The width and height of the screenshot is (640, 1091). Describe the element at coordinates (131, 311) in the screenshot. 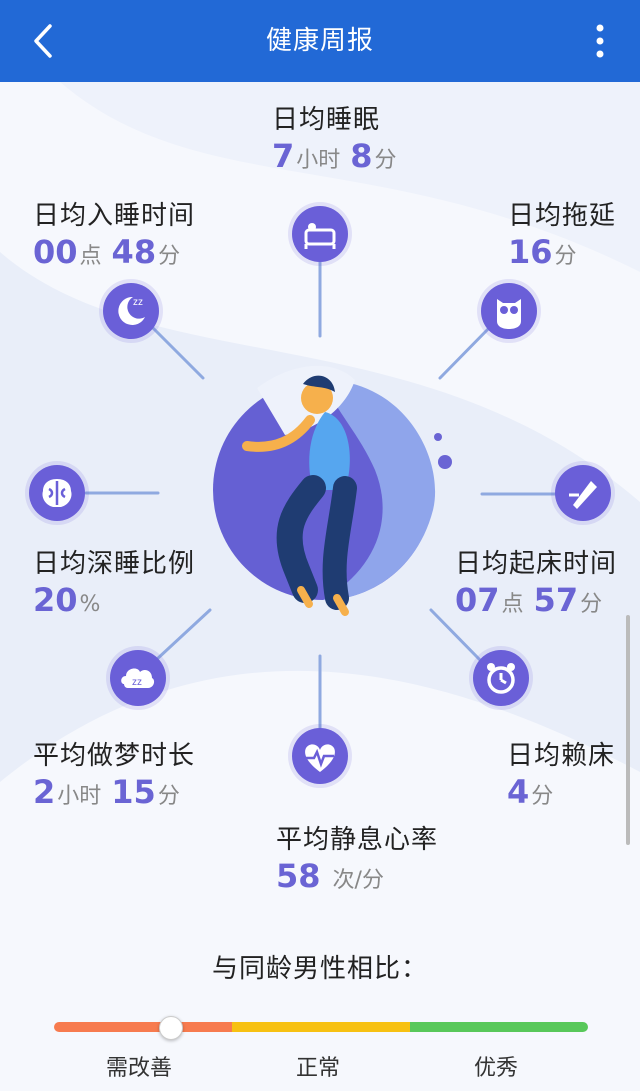

I see `moon-icon: zz` at that location.